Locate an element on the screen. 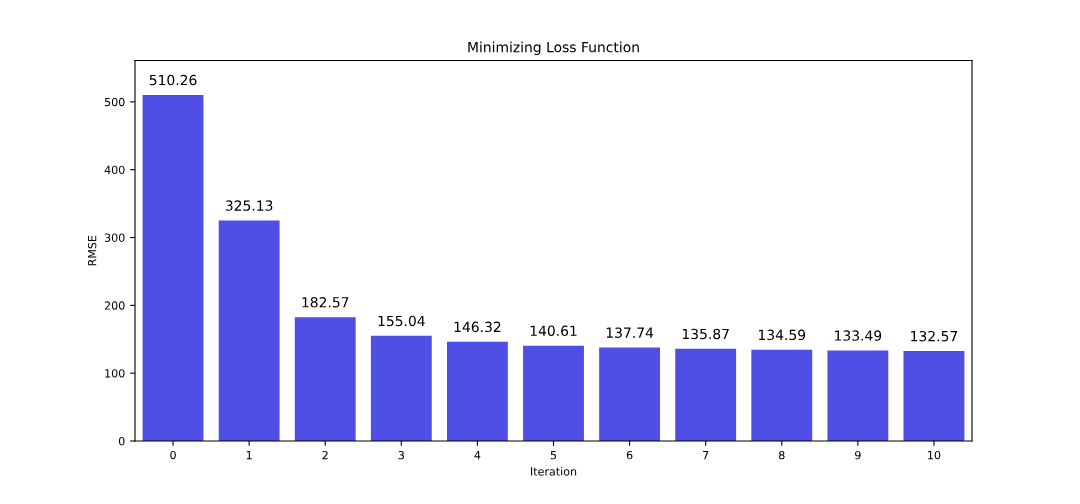  x-tick-label: 5 is located at coordinates (553, 455).